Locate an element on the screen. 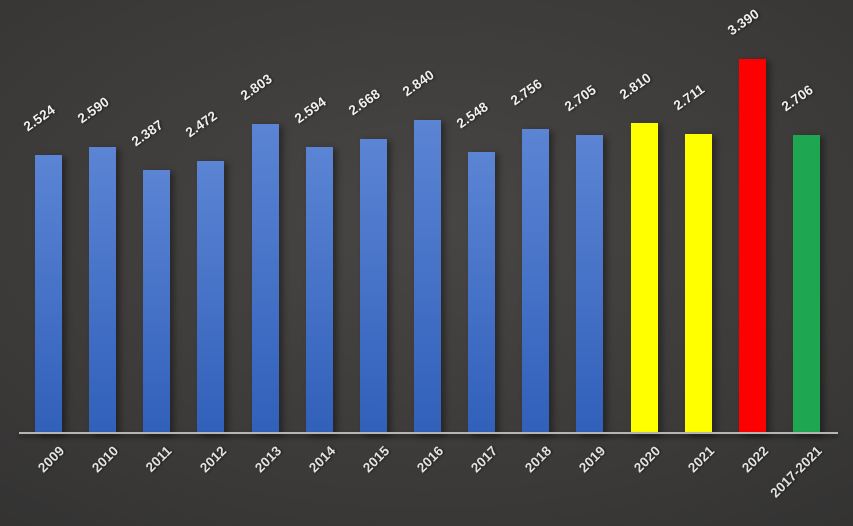 This screenshot has width=853, height=526. bar-2010 is located at coordinates (102, 290).